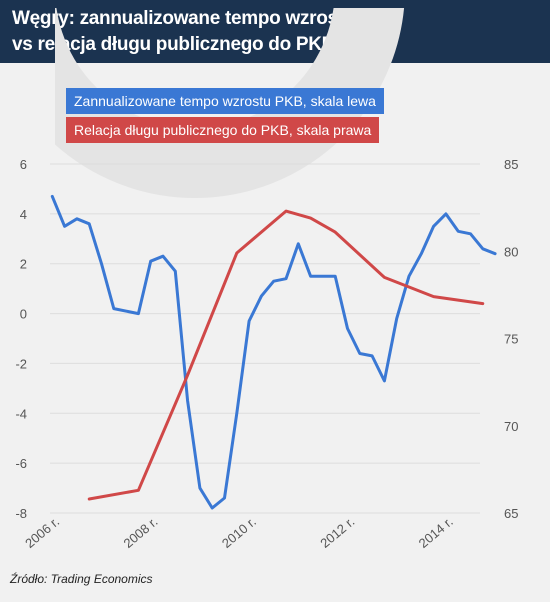 This screenshot has height=602, width=550. I want to click on y-axis-right: 85 80 75 70 65, so click(511, 339).